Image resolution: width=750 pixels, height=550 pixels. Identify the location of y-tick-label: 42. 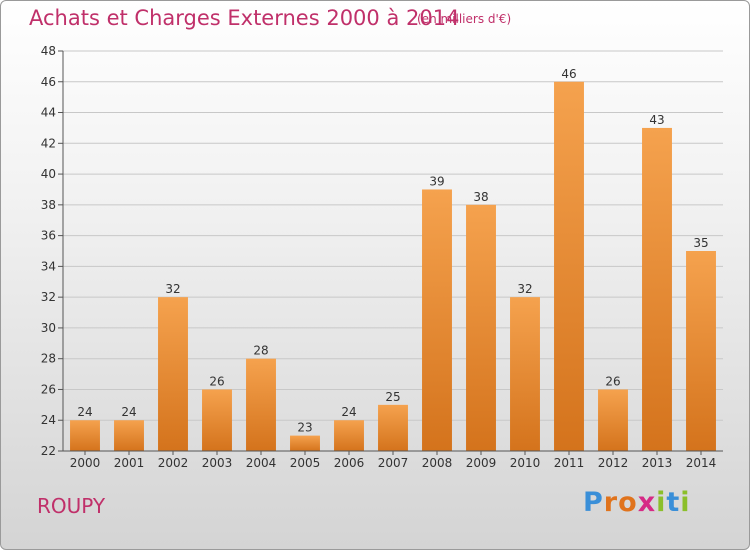
(48, 143).